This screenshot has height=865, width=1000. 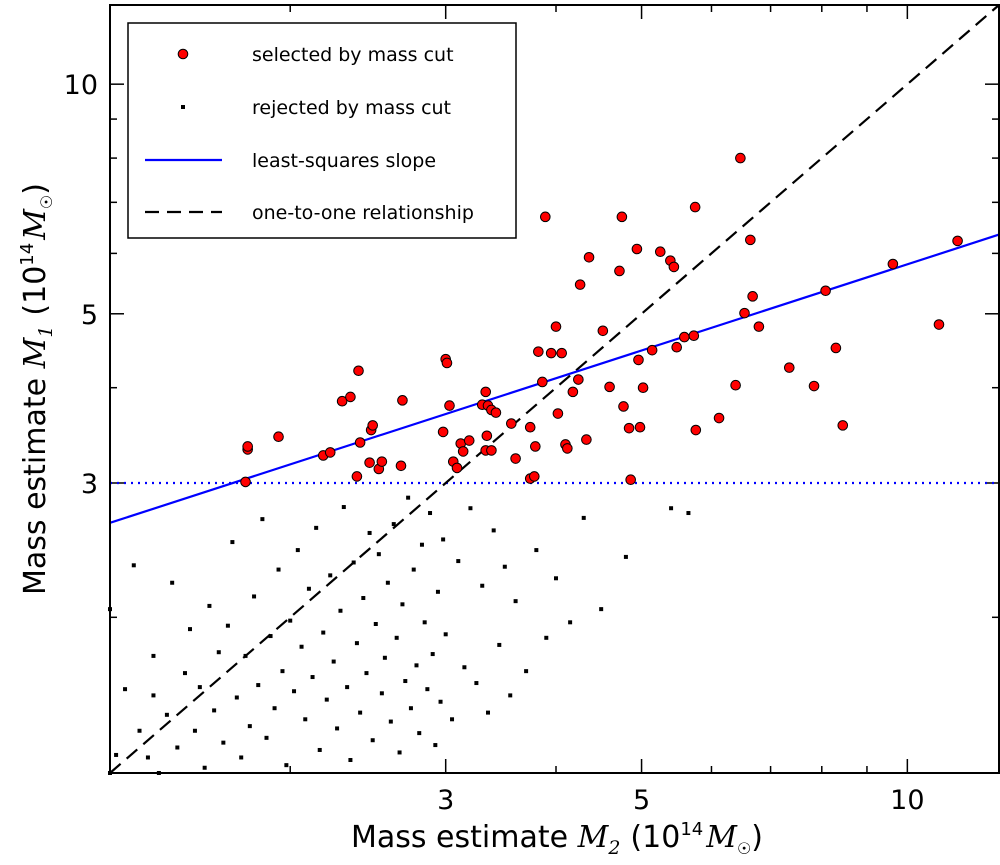 I want to click on y-tick-label: 5, so click(x=89, y=315).